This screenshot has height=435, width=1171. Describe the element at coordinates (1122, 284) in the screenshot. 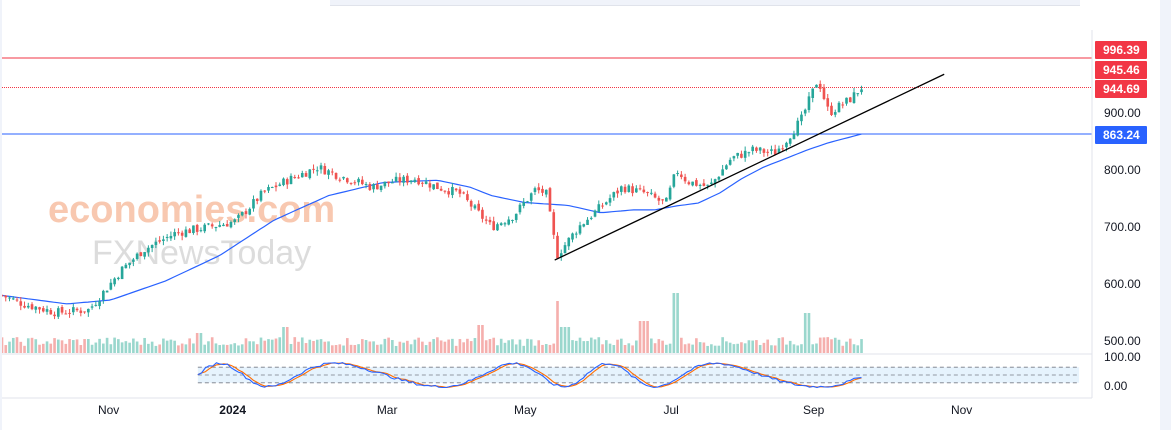

I see `price-tick-label: 600.00` at that location.